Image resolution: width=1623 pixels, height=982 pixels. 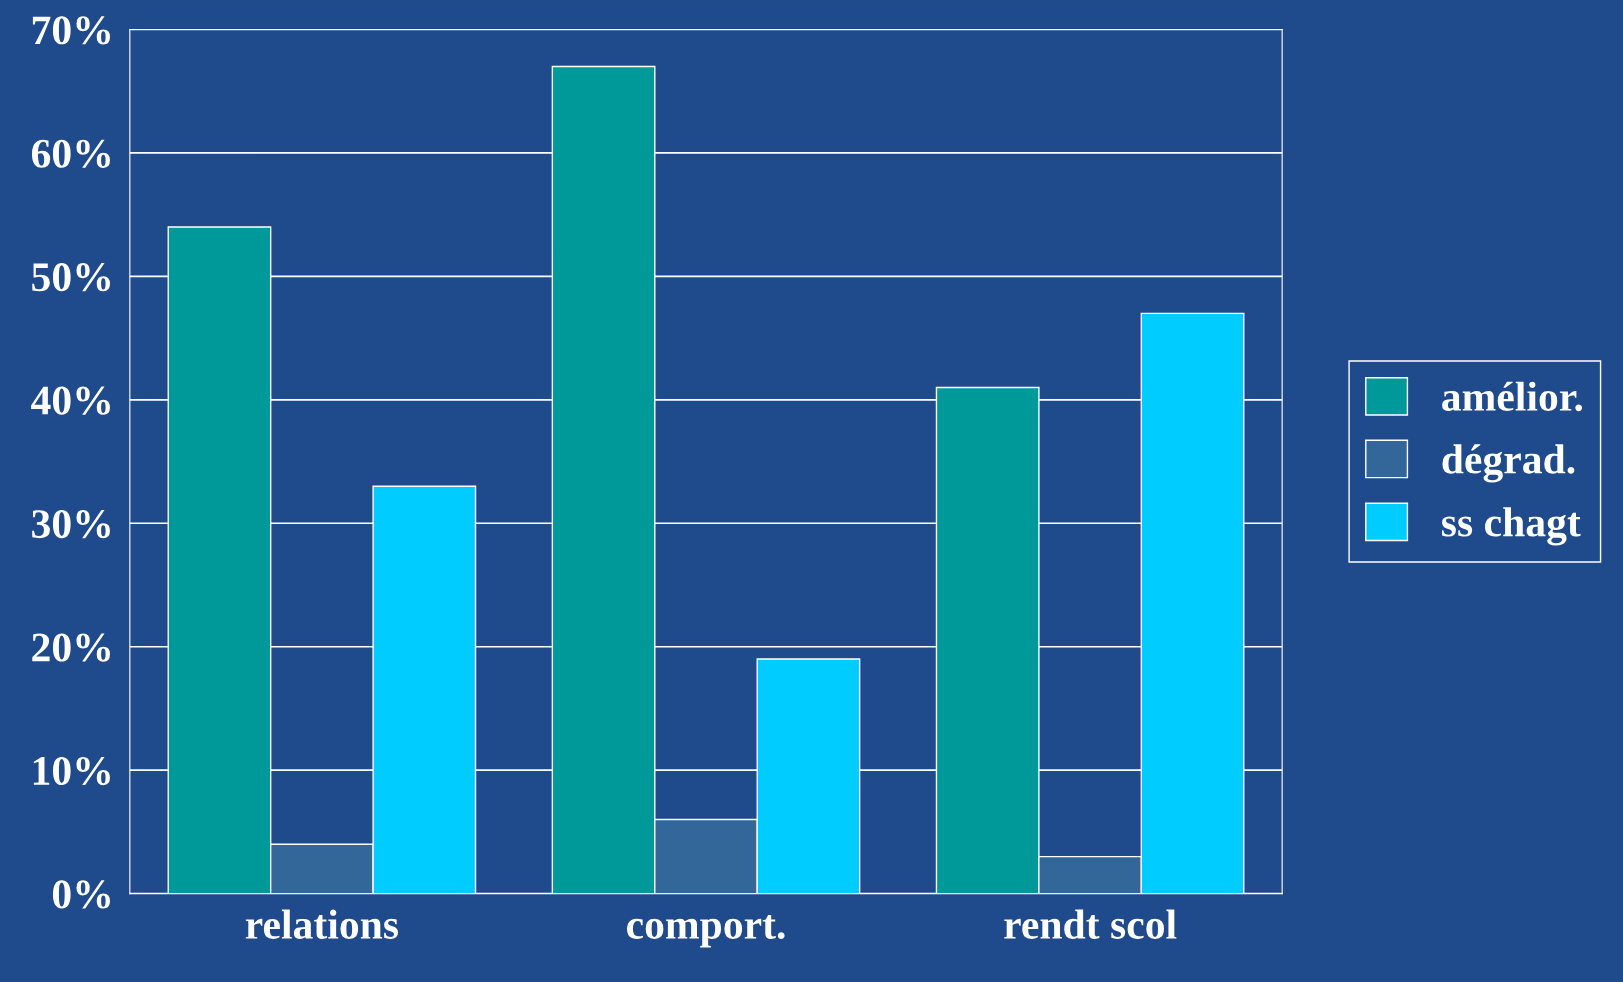 What do you see at coordinates (1508, 463) in the screenshot?
I see `legend-label: dégrad.` at bounding box center [1508, 463].